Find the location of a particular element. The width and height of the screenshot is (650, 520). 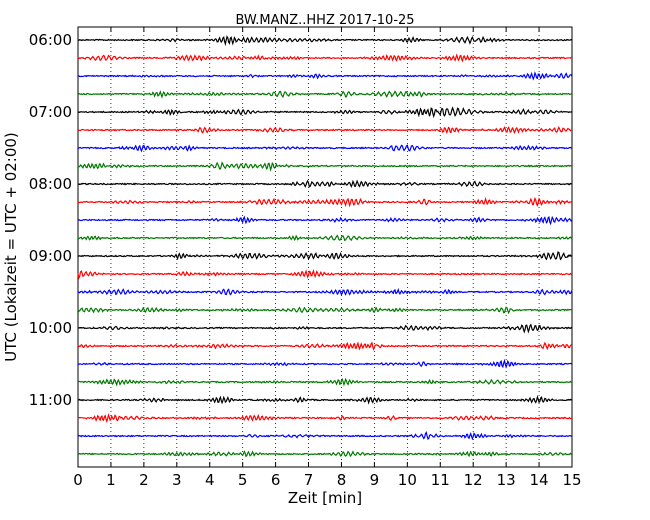

x-tick-label: 13 is located at coordinates (506, 480).